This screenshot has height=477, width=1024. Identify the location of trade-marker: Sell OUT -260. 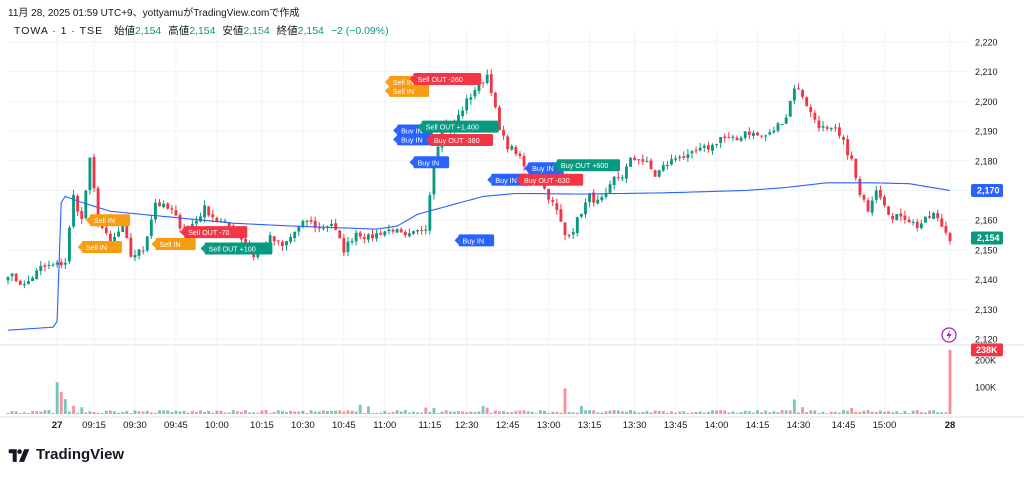
(445, 79).